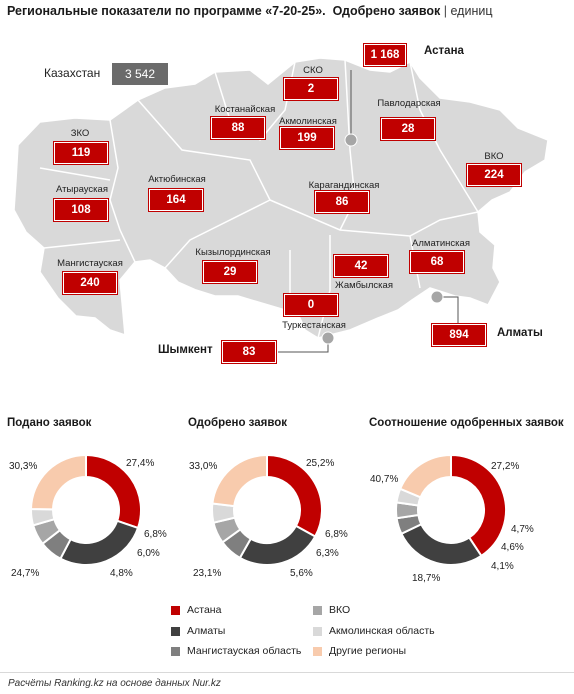  I want to click on region-value-karaganda: 86, so click(342, 202).